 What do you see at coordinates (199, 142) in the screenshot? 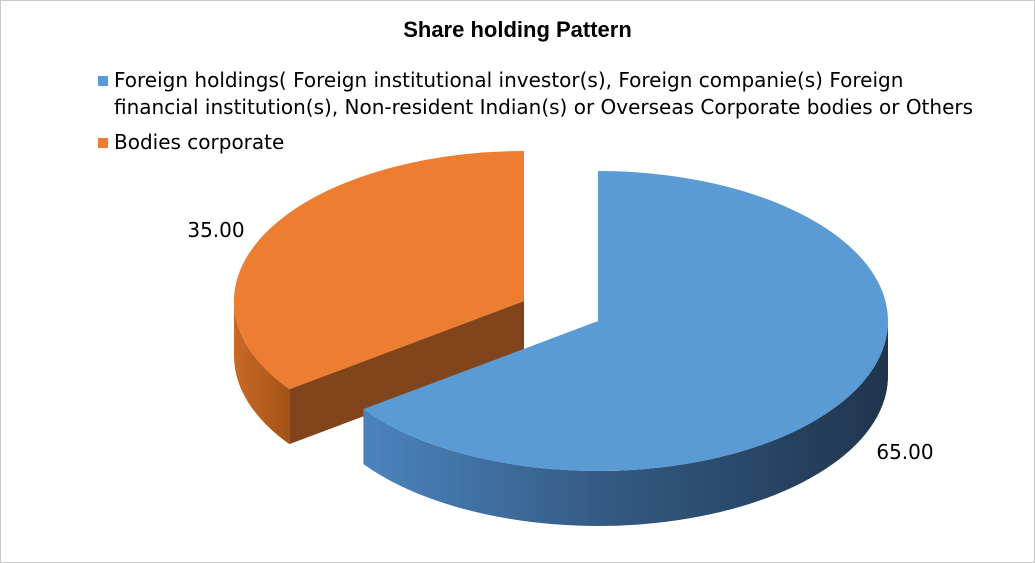
I see `legend-label-bodies-corporate: Bodies corporate` at bounding box center [199, 142].